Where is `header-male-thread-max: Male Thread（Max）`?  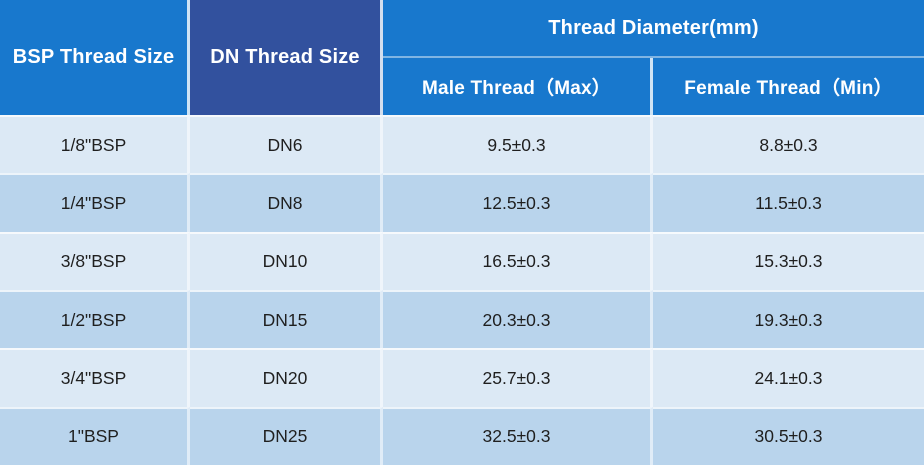
header-male-thread-max: Male Thread（Max） is located at coordinates (518, 86).